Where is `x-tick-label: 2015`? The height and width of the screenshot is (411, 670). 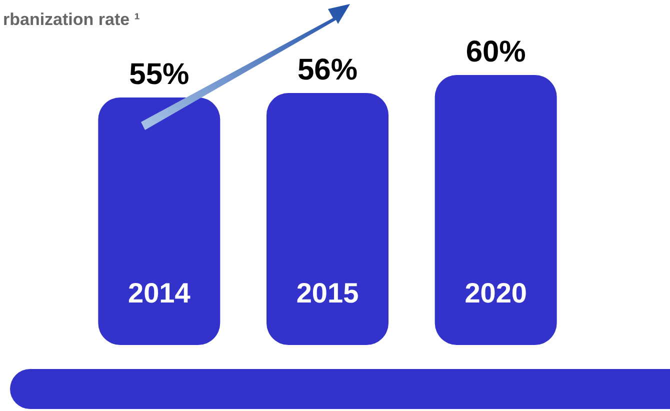
x-tick-label: 2015 is located at coordinates (327, 293).